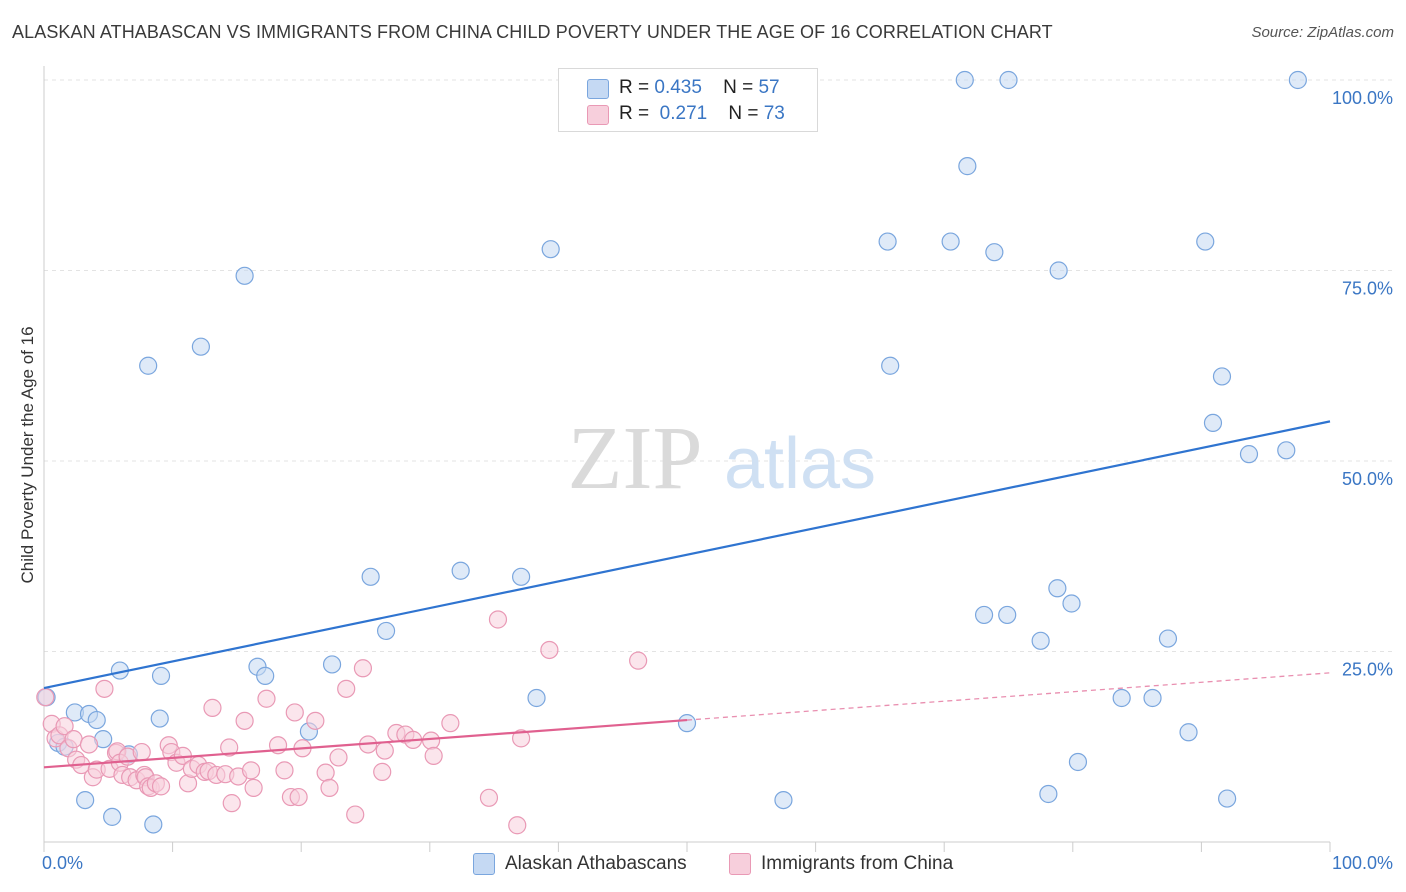 The image size is (1406, 892). What do you see at coordinates (28, 454) in the screenshot?
I see `y-axis-label-wrap: Child Poverty Under the Age of 16` at bounding box center [28, 454].